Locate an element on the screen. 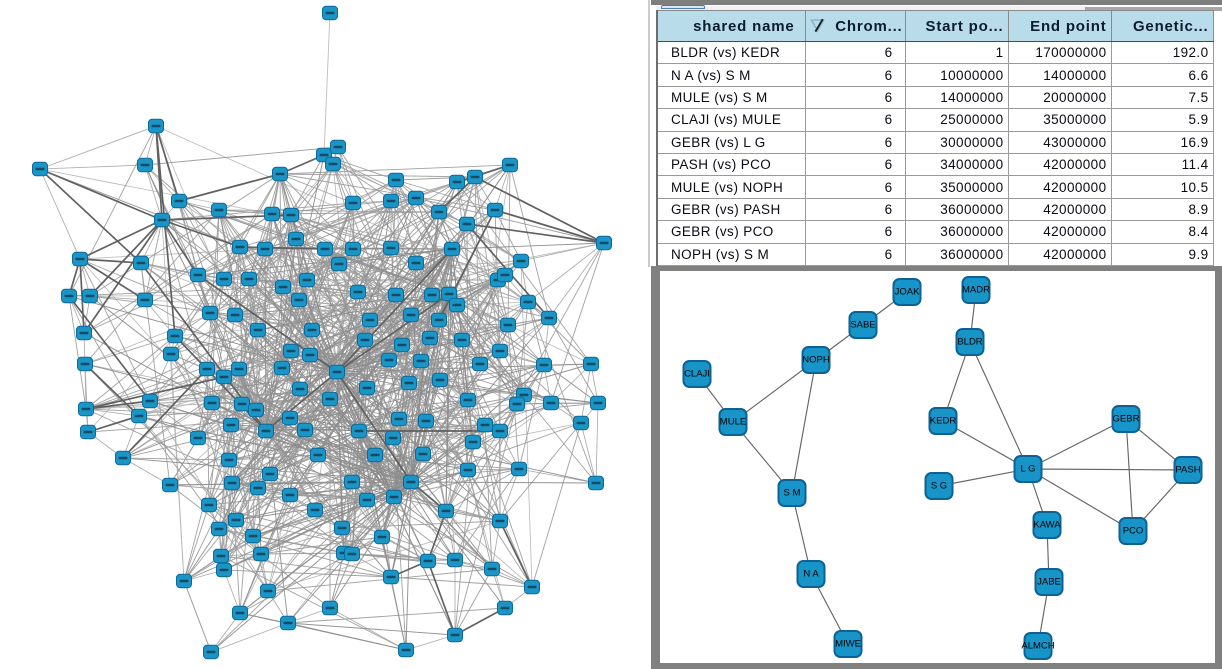  svg-text: BLDR is located at coordinates (969, 342).